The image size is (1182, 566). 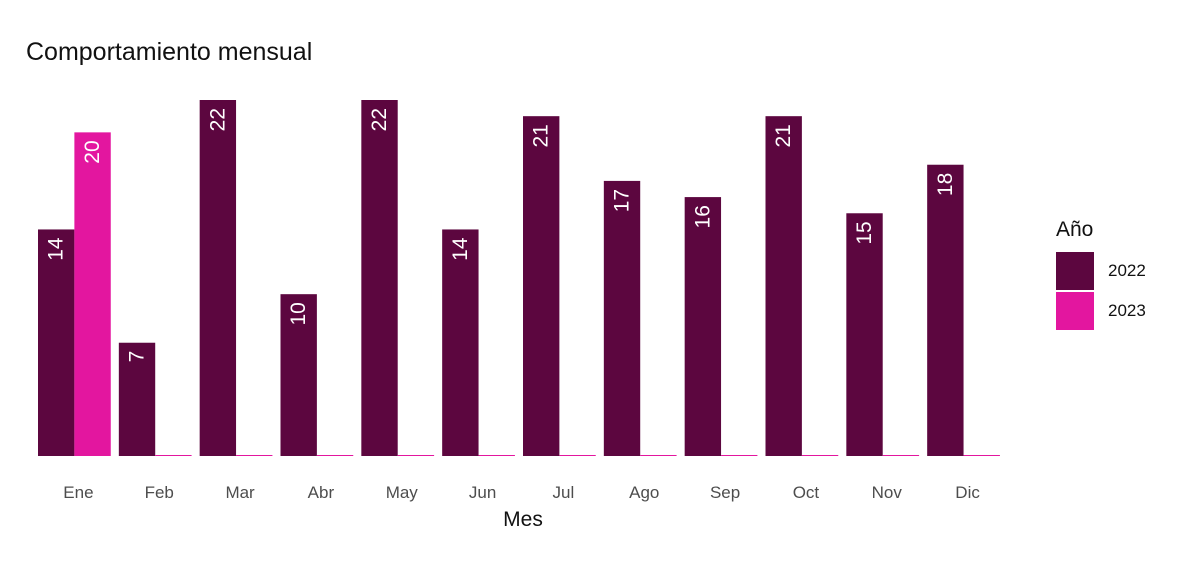 I want to click on bar-jun-2023, so click(x=496, y=455).